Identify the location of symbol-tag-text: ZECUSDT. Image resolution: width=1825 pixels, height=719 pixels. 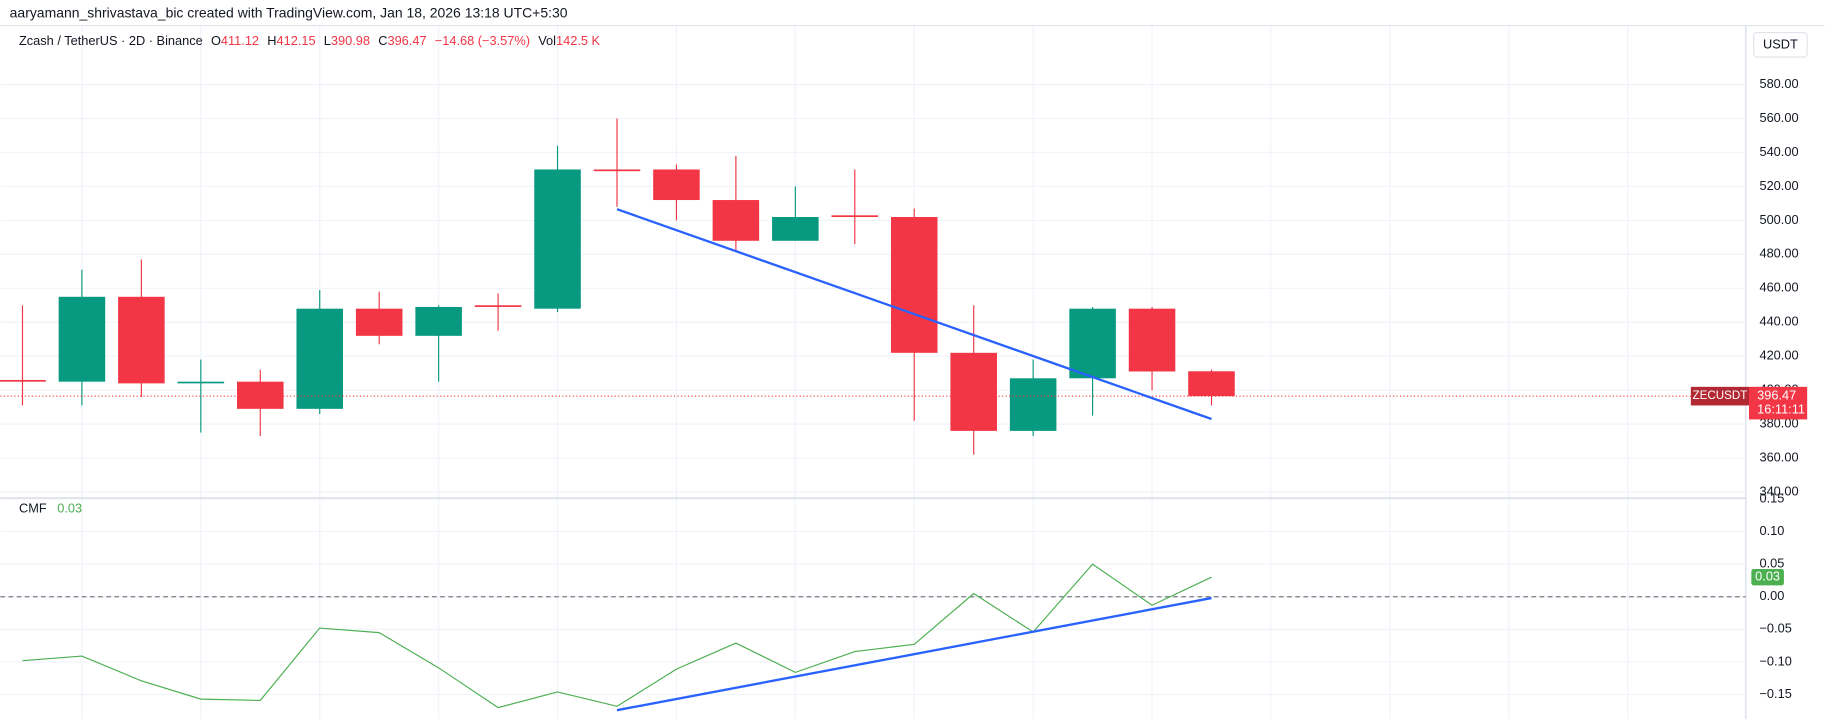
(1719, 395).